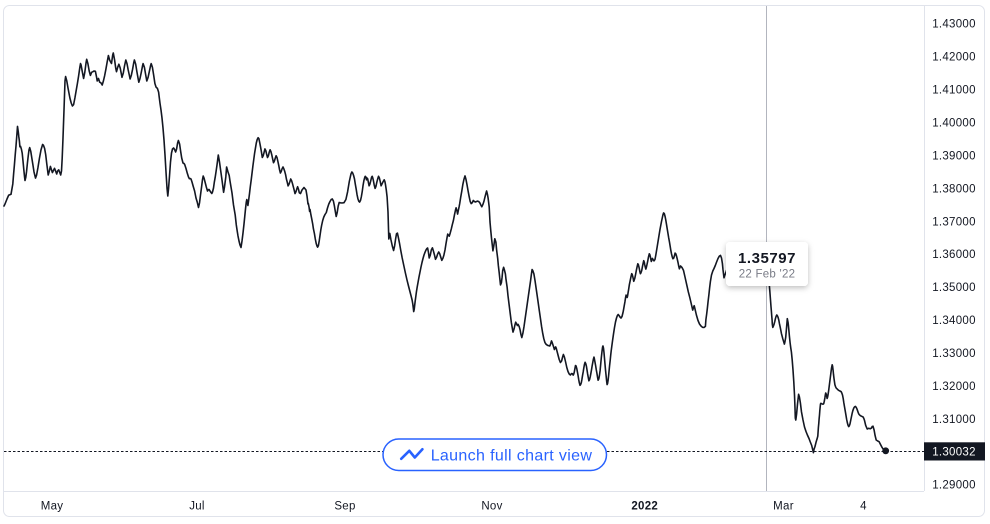  What do you see at coordinates (954, 387) in the screenshot?
I see `svg-text: 1.32000` at bounding box center [954, 387].